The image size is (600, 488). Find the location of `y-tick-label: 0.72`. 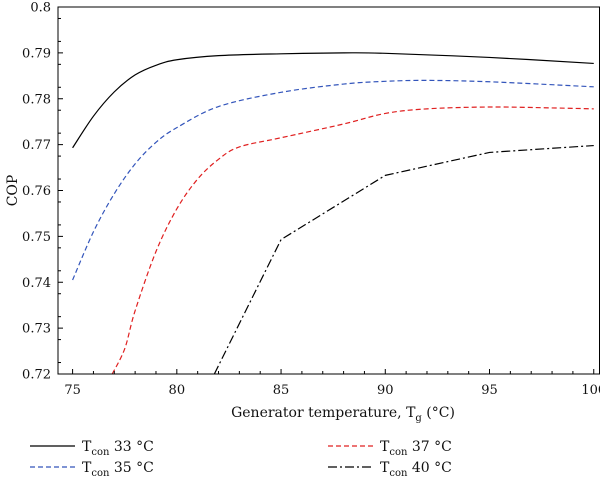

y-tick-label: 0.72 is located at coordinates (36, 375).